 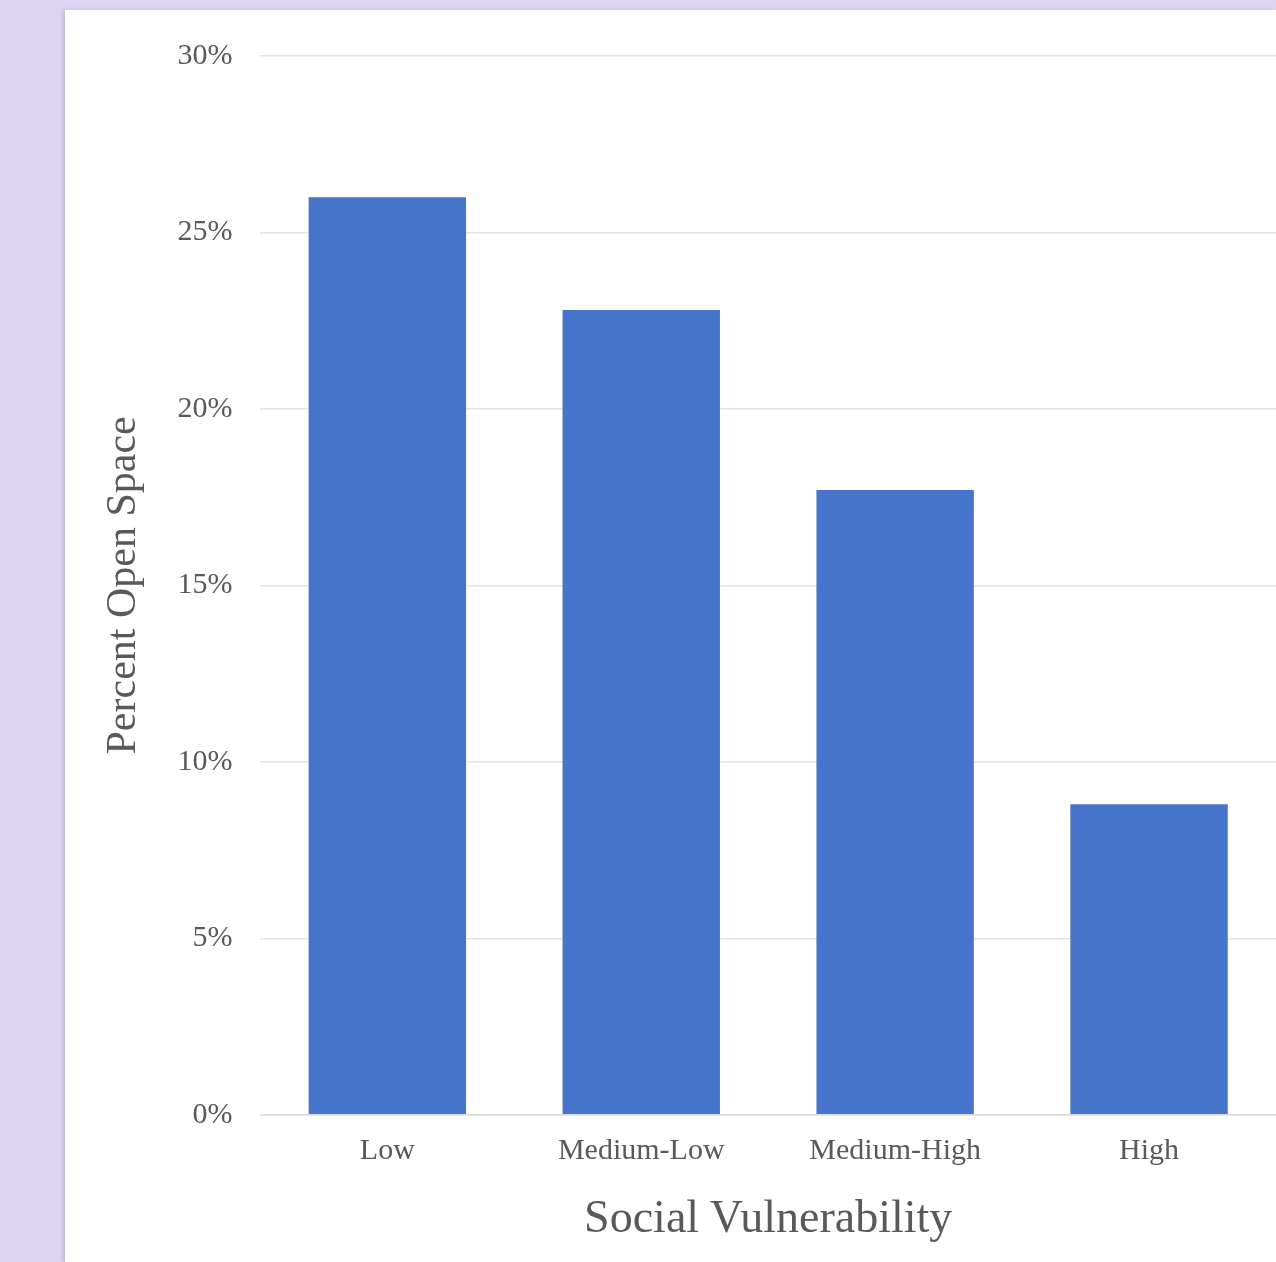 What do you see at coordinates (205, 583) in the screenshot?
I see `y-tick-label: 15%` at bounding box center [205, 583].